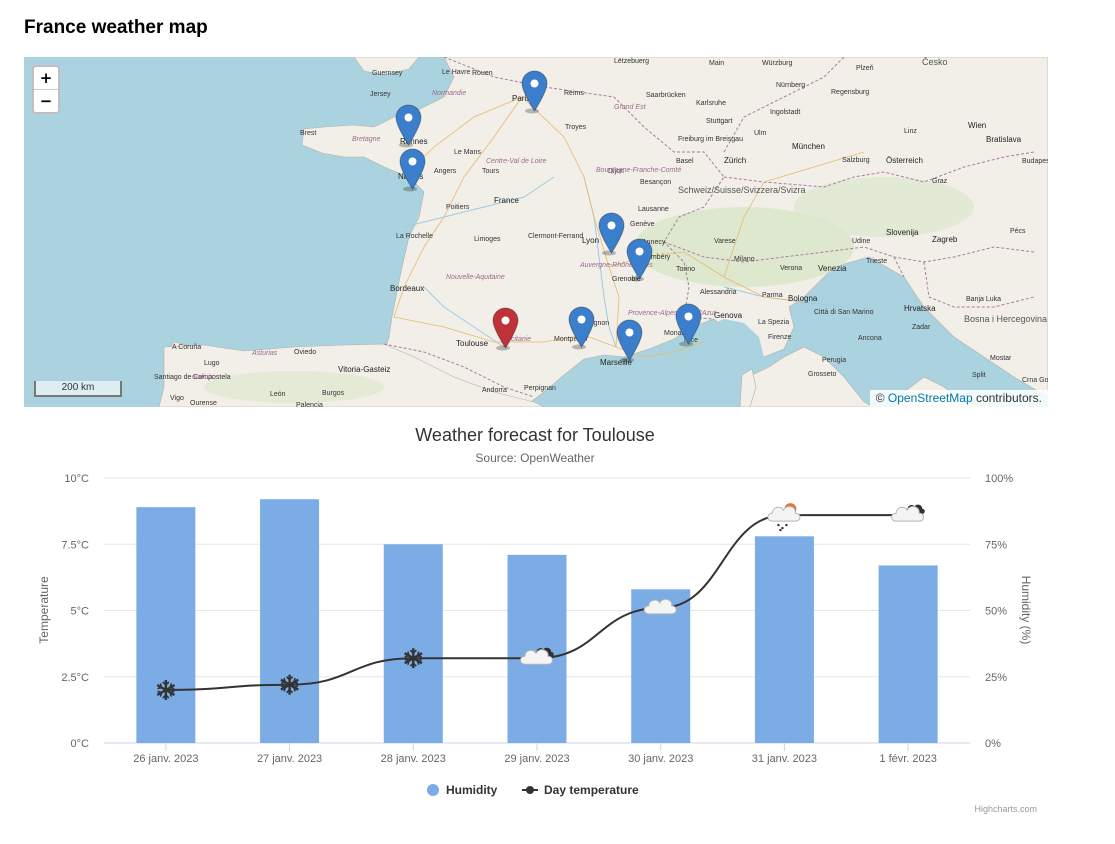  I want to click on y-right-tick-label: 0%, so click(993, 744).